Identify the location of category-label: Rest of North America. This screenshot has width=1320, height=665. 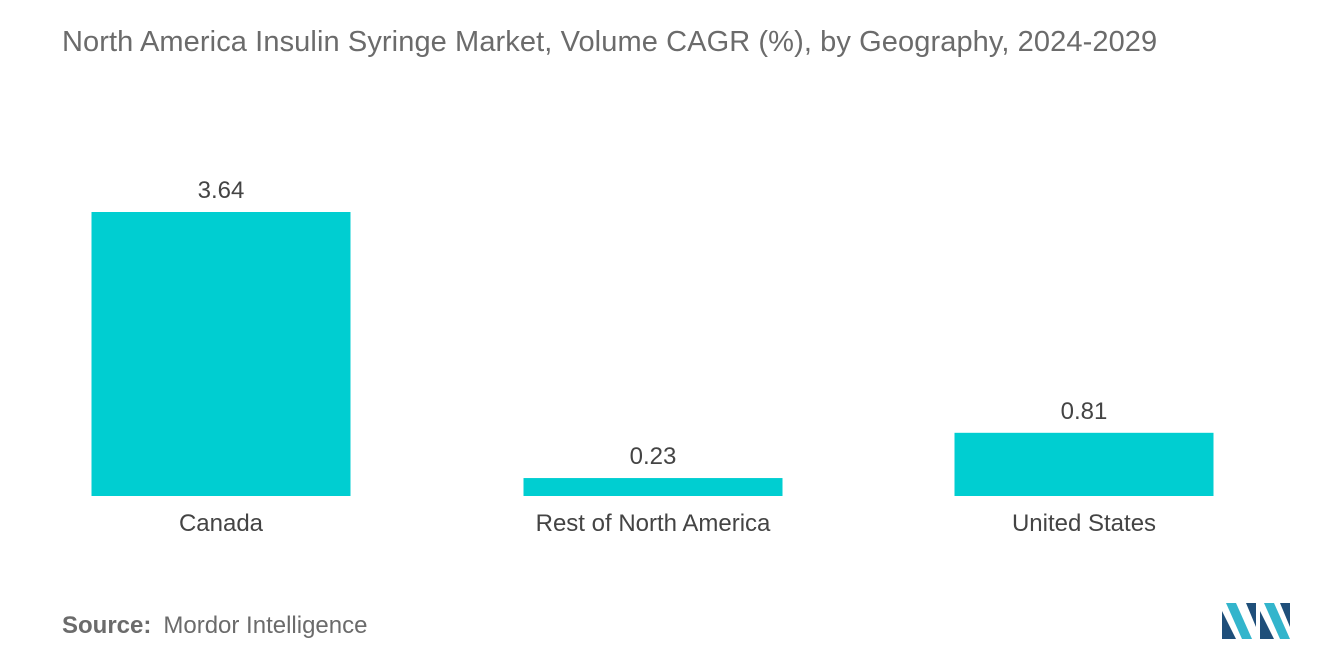
(653, 523).